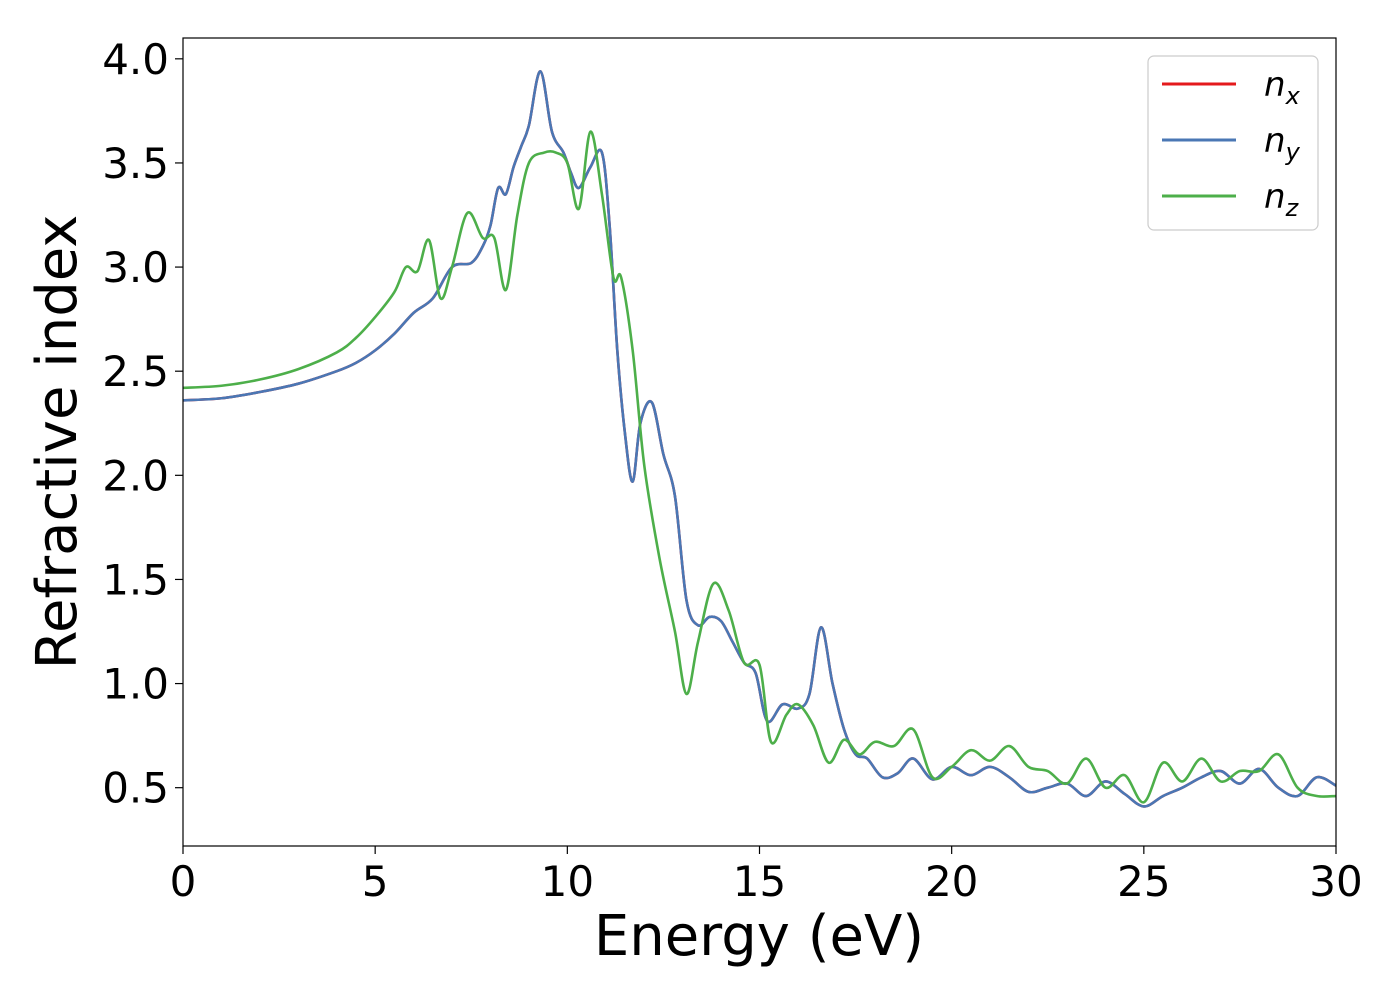 This screenshot has width=1400, height=1000. I want to click on y-tick-label: 0.5, so click(135, 788).